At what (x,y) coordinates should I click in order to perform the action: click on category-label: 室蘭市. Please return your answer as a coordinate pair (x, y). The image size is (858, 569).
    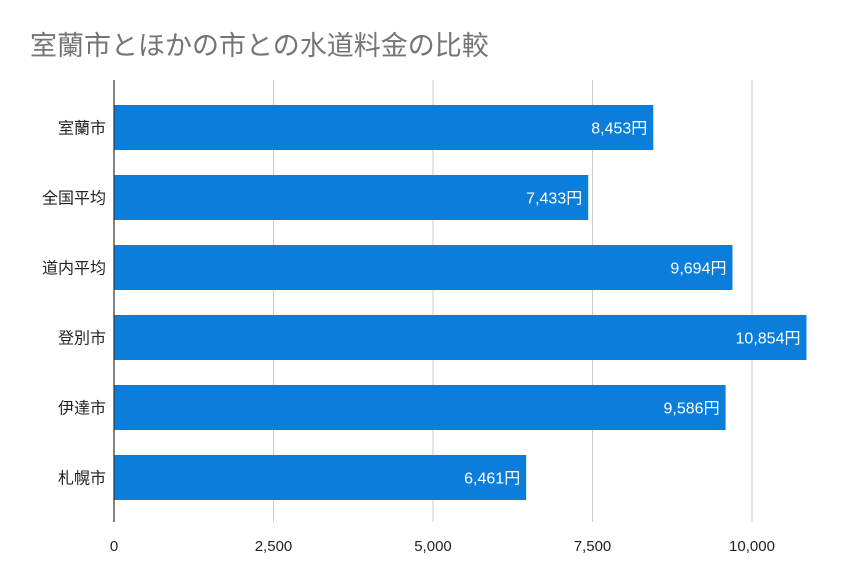
    Looking at the image, I should click on (82, 128).